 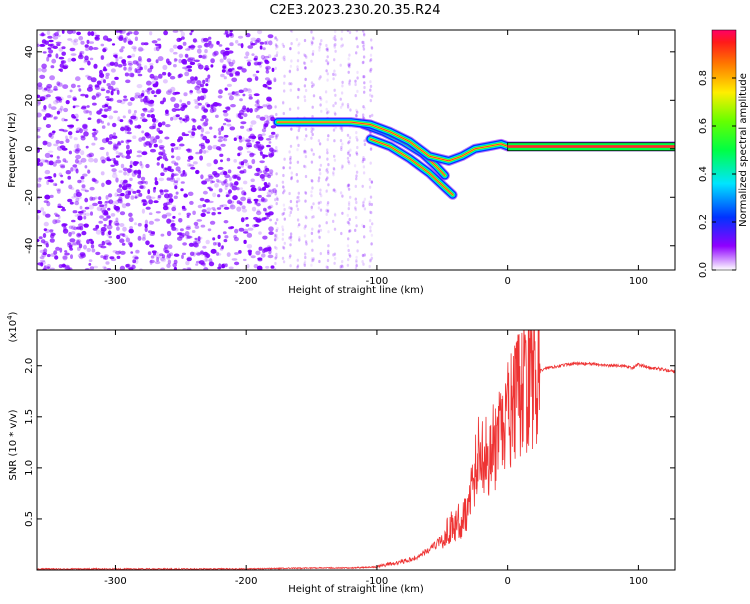 I want to click on x-tick-label: -200, so click(x=246, y=281).